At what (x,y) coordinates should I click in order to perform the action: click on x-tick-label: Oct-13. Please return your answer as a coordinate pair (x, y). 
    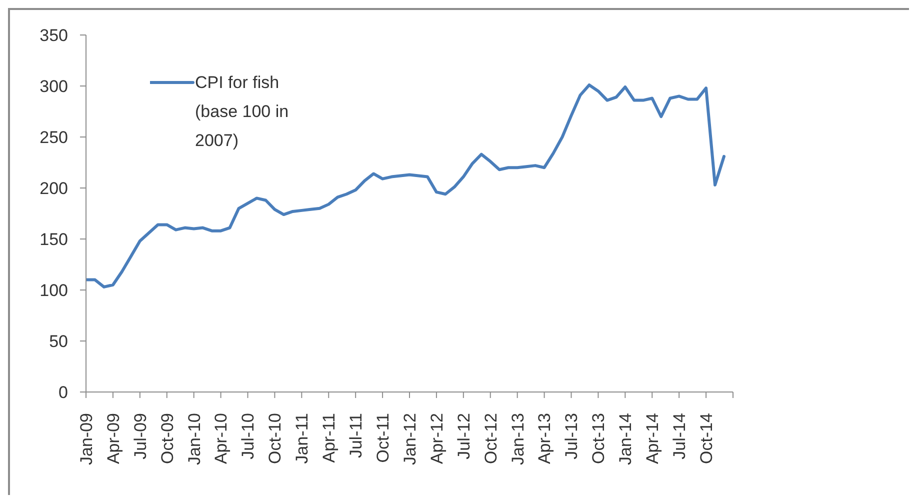
    Looking at the image, I should click on (598, 438).